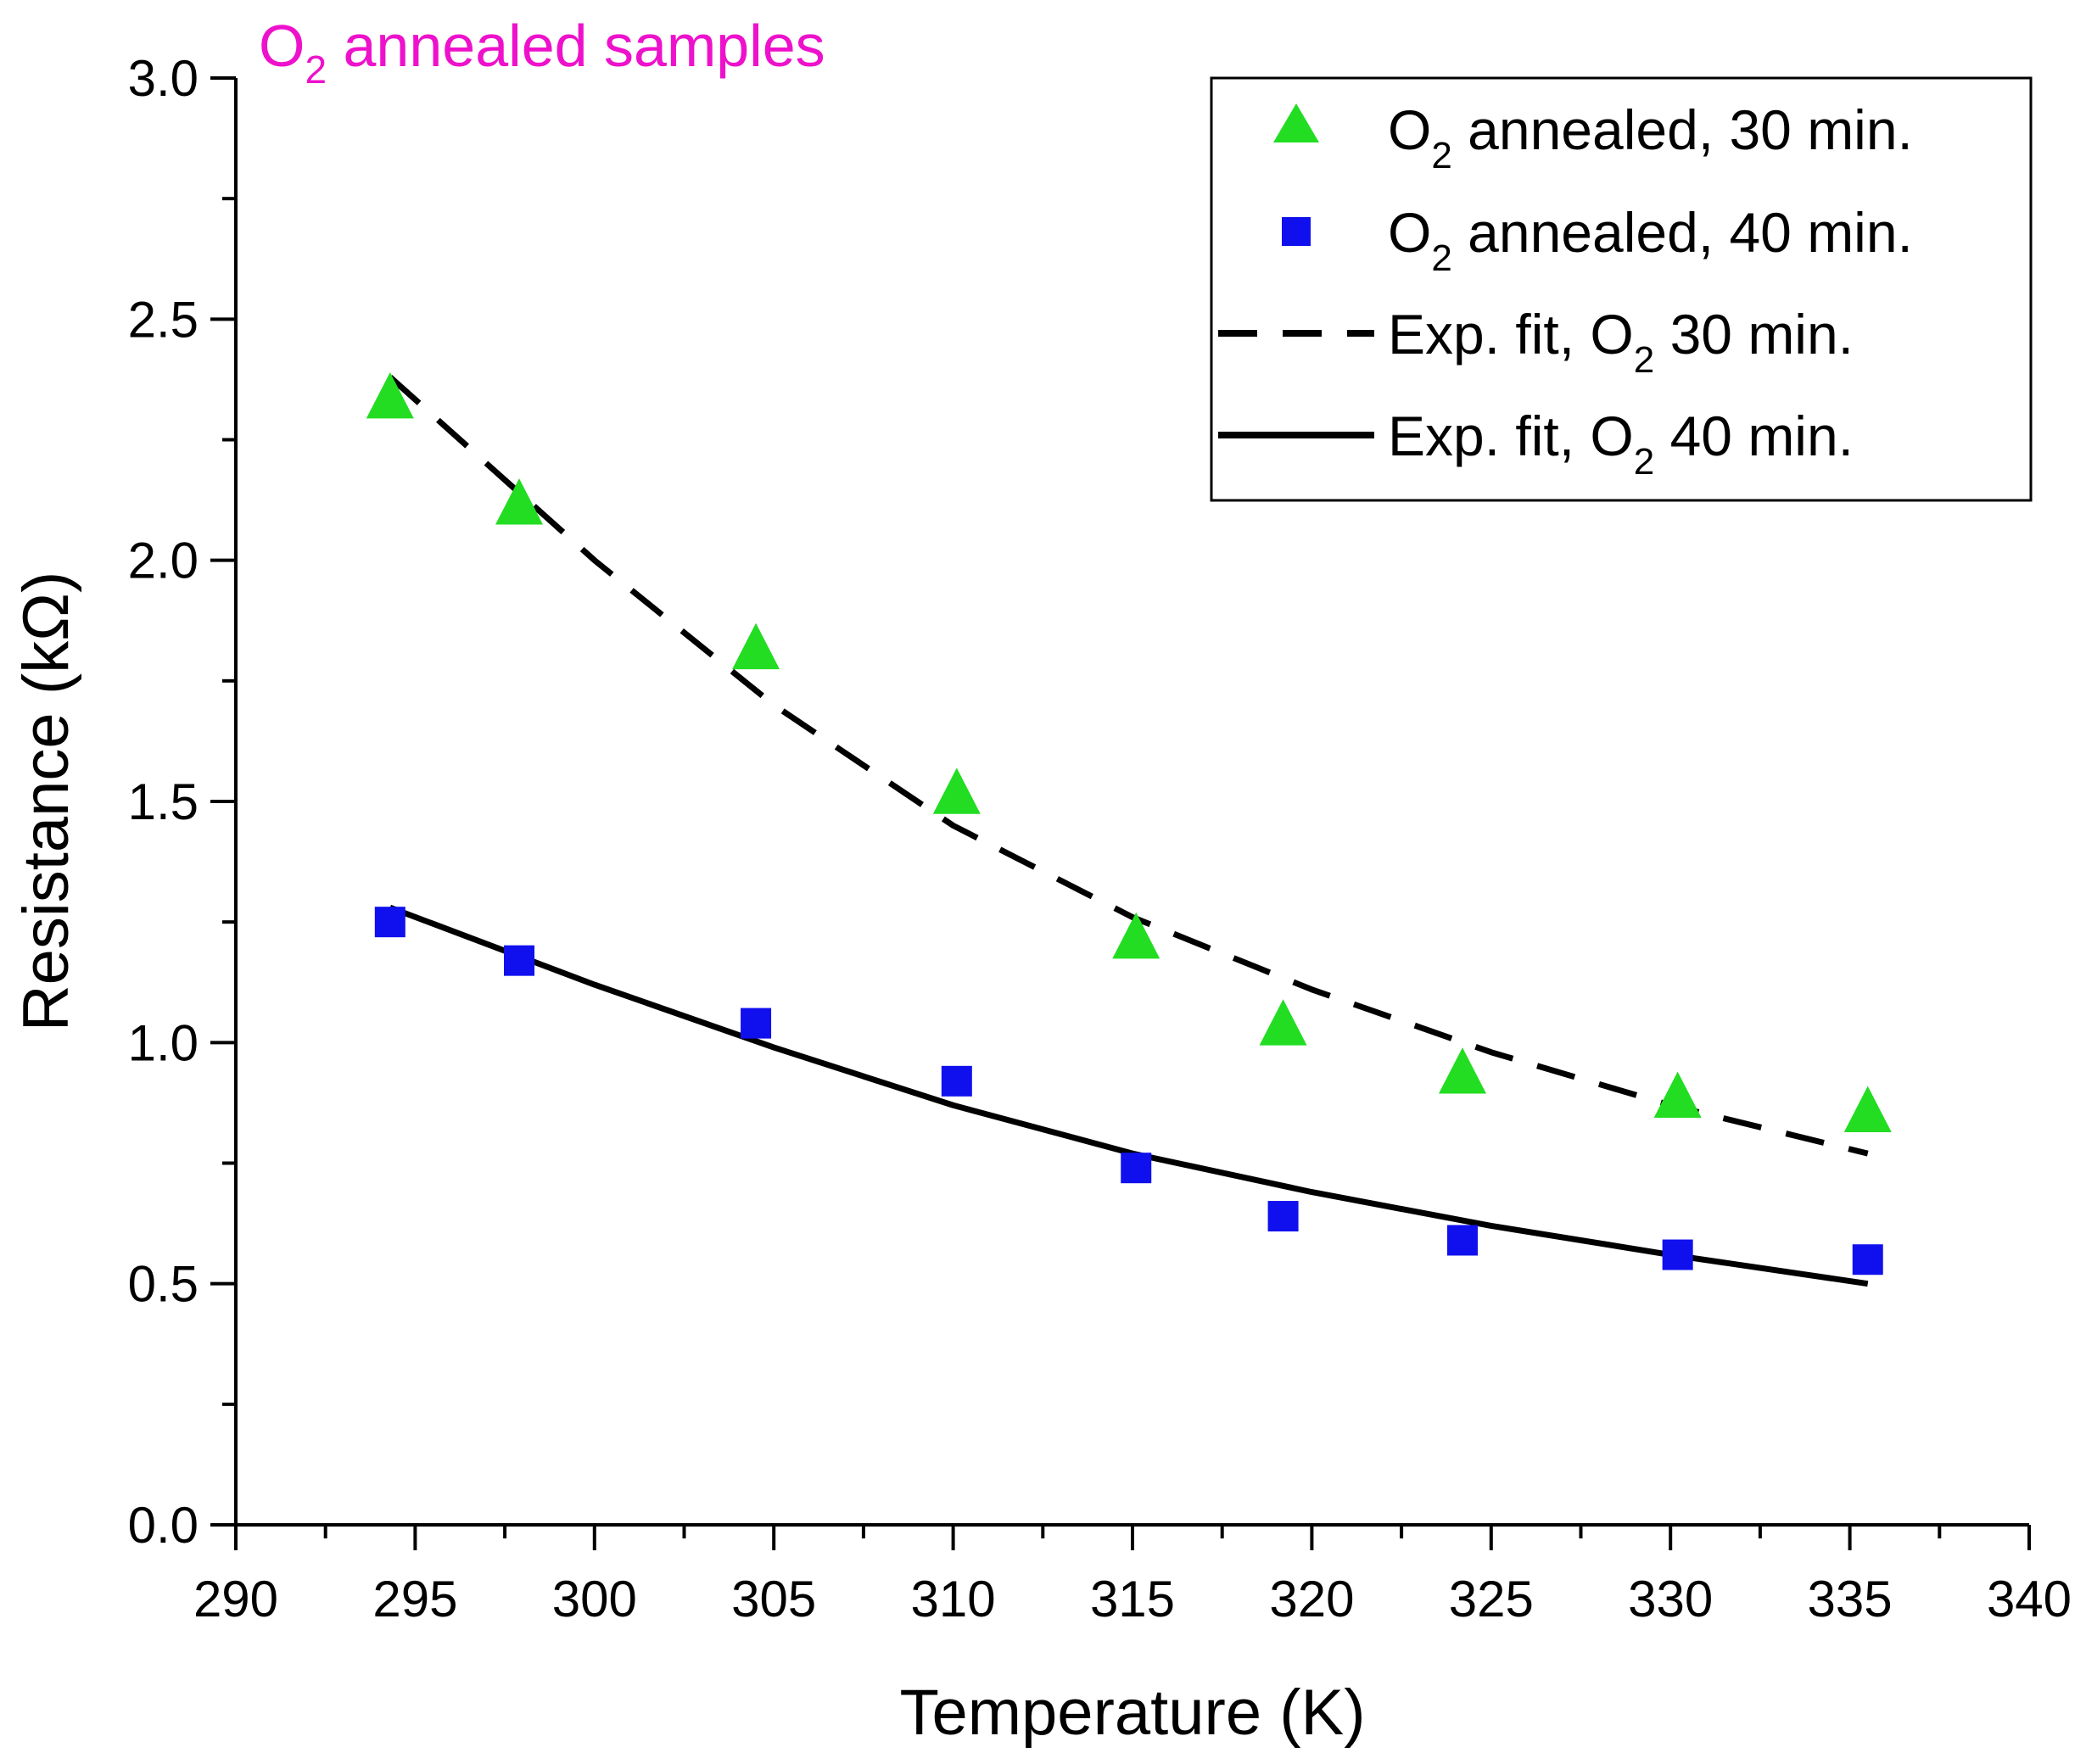 This screenshot has width=2086, height=1764. Describe the element at coordinates (414, 1599) in the screenshot. I see `x-tick-label: 295` at that location.